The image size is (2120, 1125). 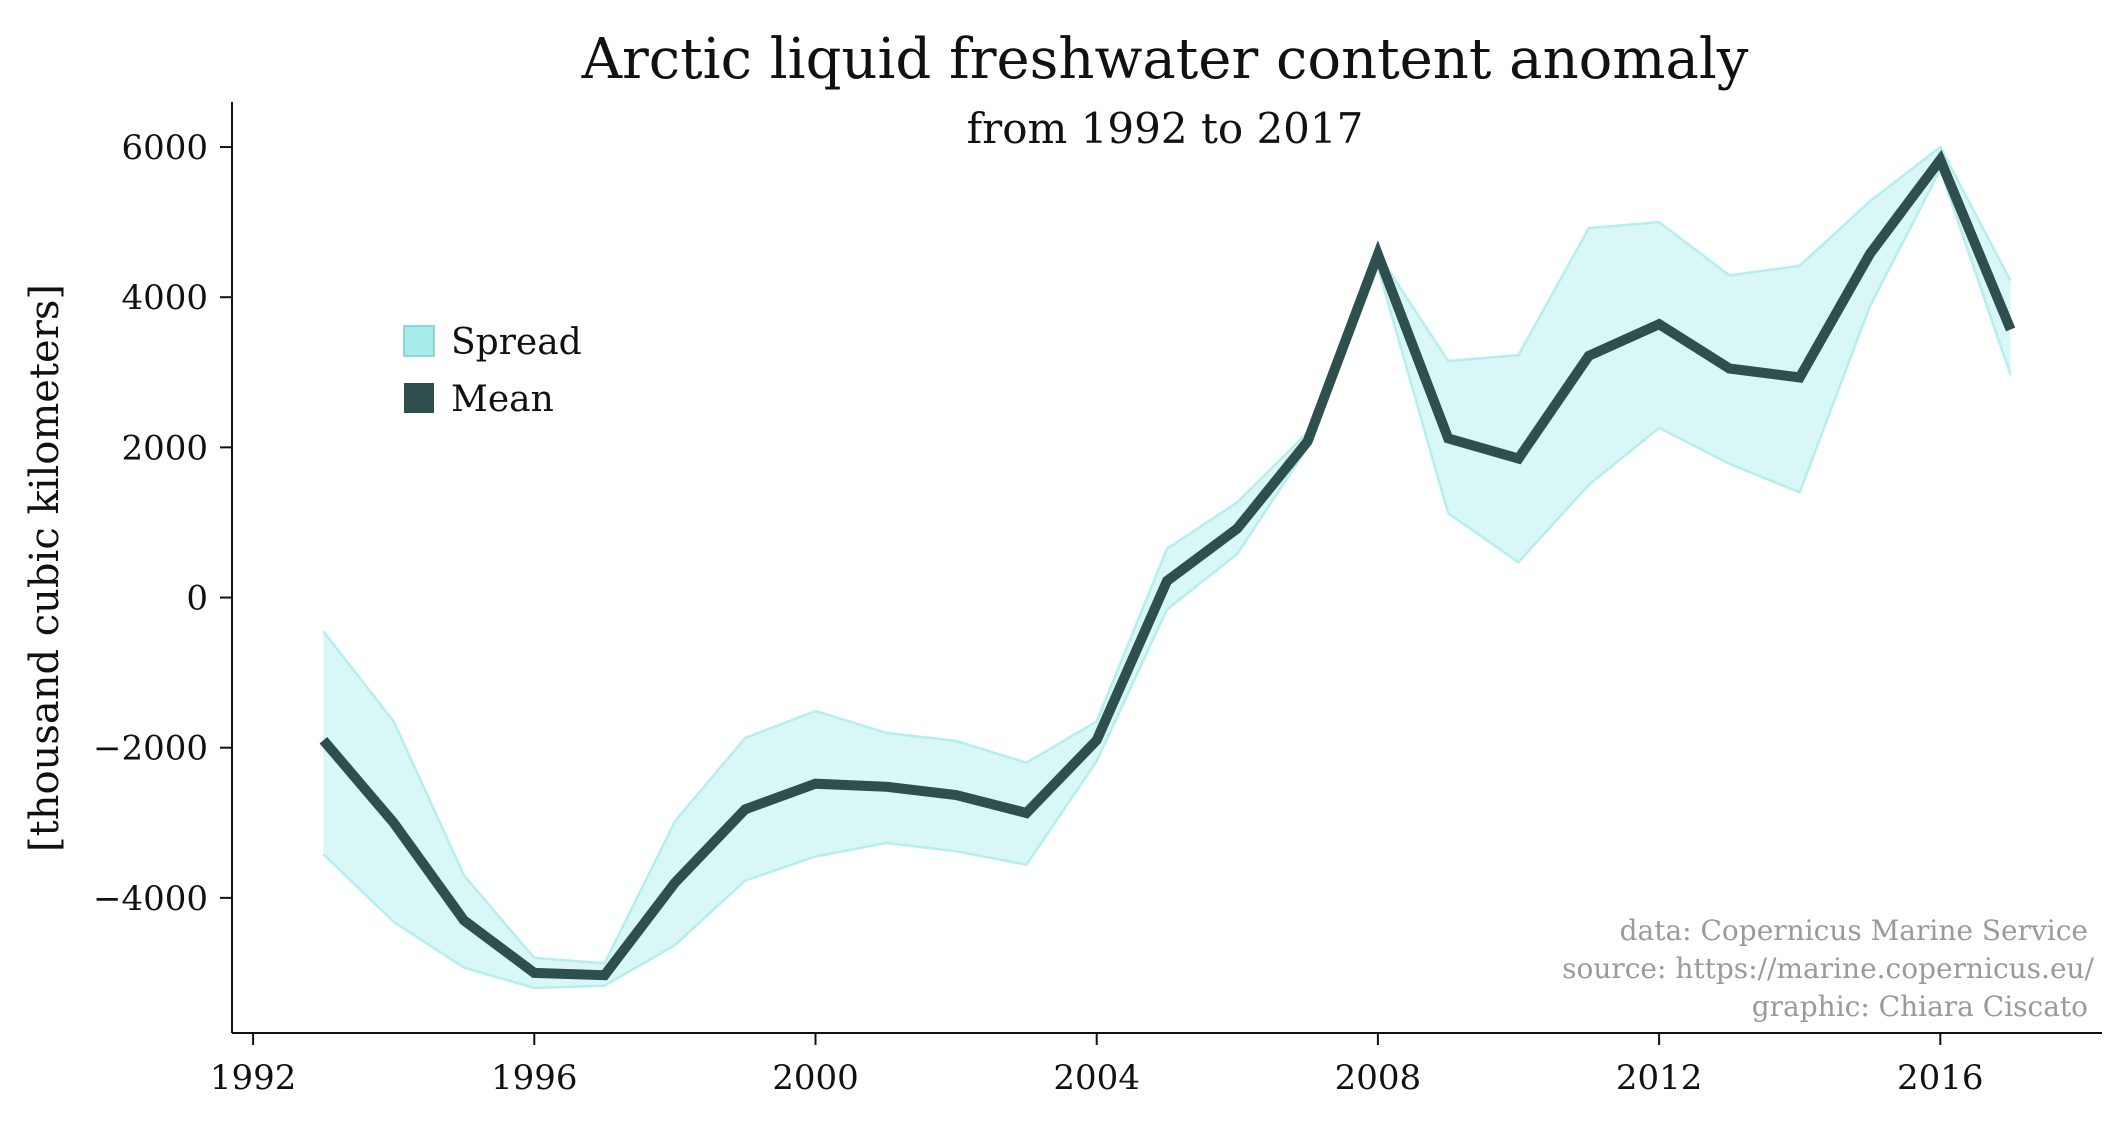 What do you see at coordinates (1659, 1078) in the screenshot?
I see `x-tick-label: 2012` at bounding box center [1659, 1078].